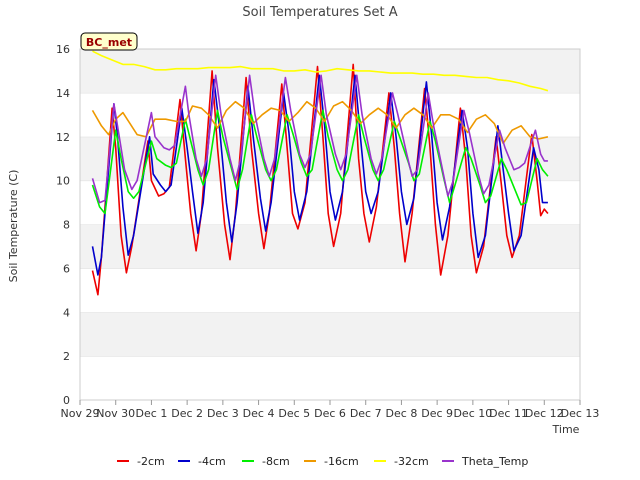 Image resolution: width=640 pixels, height=480 pixels. What do you see at coordinates (223, 413) in the screenshot?
I see `x-tick-label: Dec 3` at bounding box center [223, 413].